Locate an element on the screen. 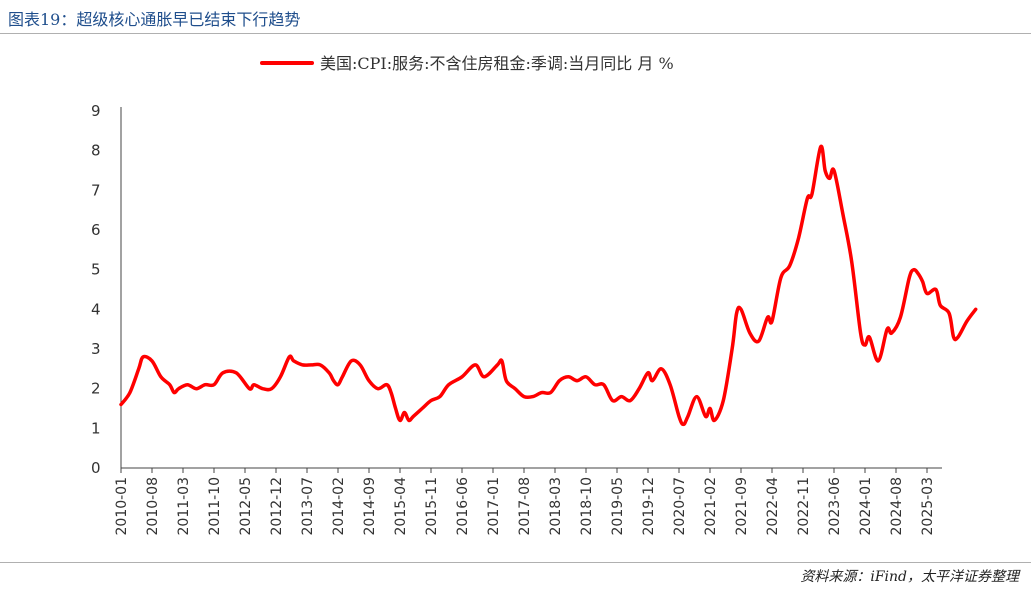 The image size is (1031, 590). y-tick-label: 9 is located at coordinates (96, 111).